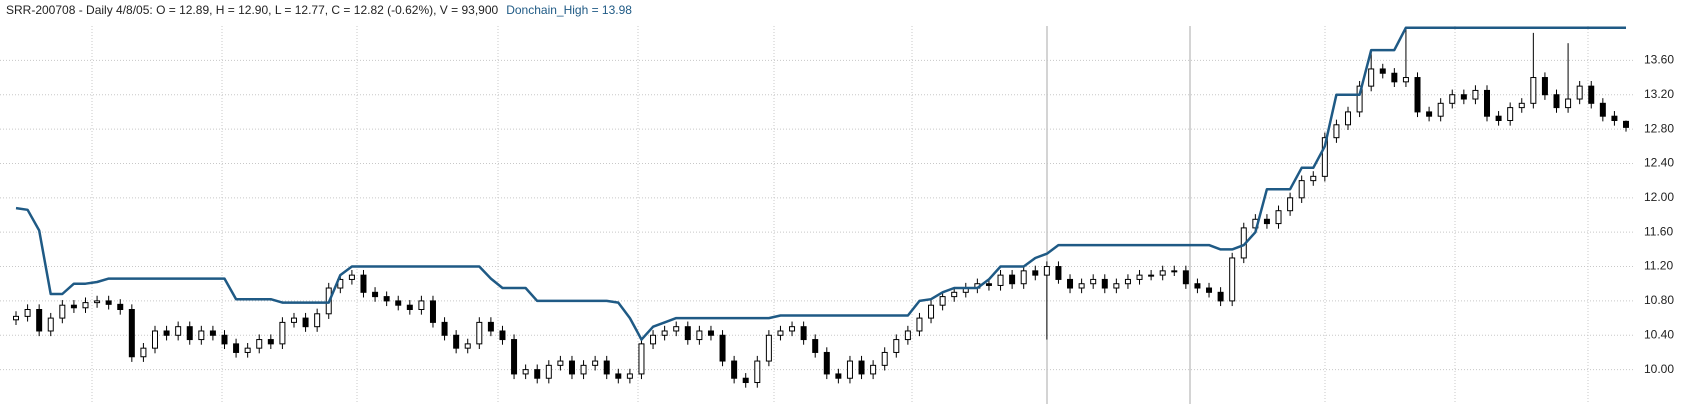 The width and height of the screenshot is (1697, 404). I want to click on y-tick-label: 12.80, so click(1659, 128).